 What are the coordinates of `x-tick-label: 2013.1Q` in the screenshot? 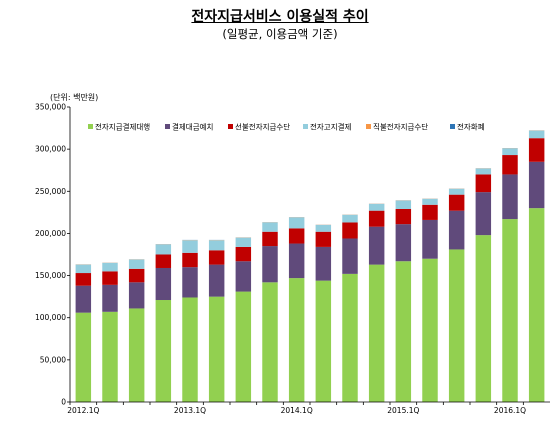 It's located at (190, 410).